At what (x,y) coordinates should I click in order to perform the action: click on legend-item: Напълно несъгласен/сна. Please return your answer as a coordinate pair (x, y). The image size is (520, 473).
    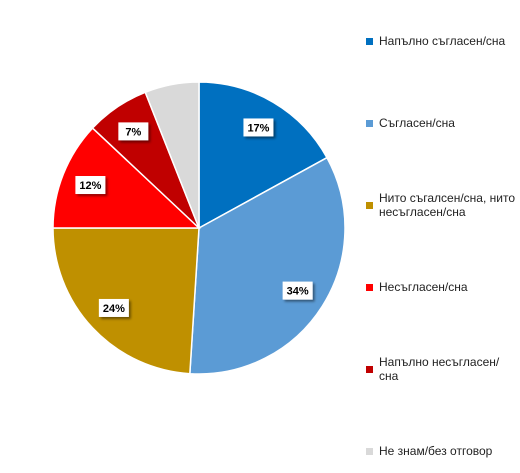
    Looking at the image, I should click on (442, 369).